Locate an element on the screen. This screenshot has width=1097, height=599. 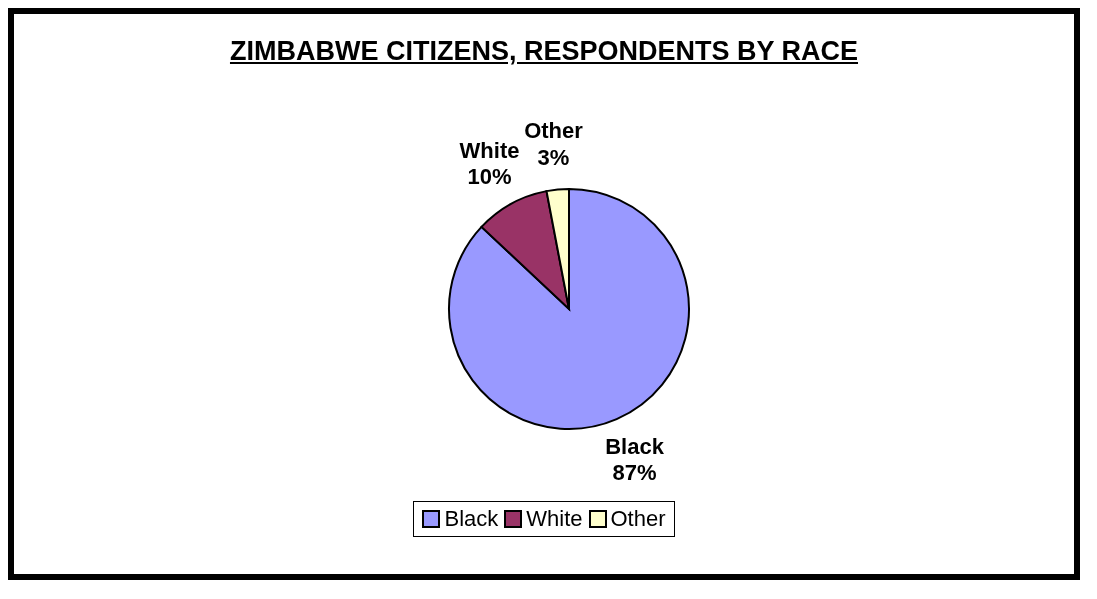
data-label: 87% is located at coordinates (634, 473).